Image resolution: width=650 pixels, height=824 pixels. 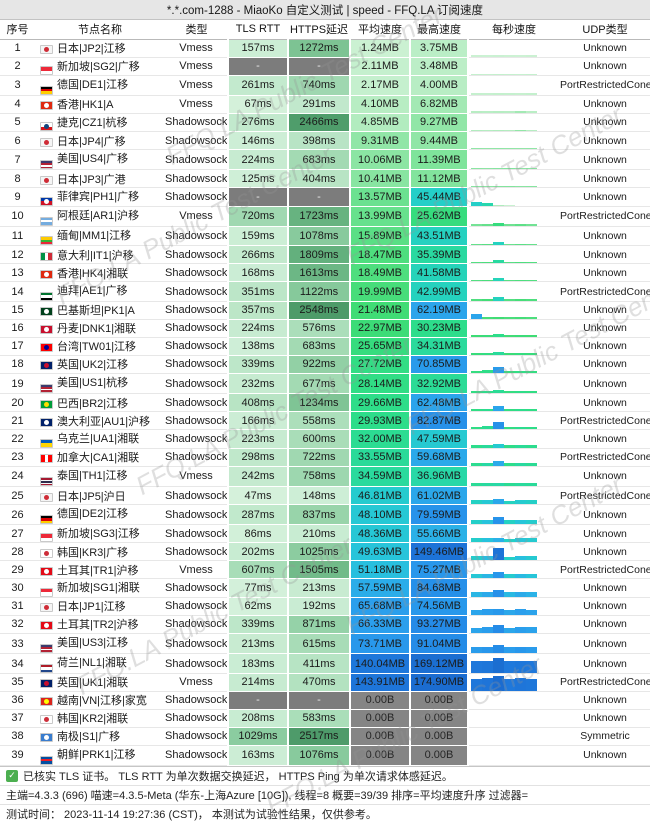 What do you see at coordinates (439, 439) in the screenshot?
I see `max-speed-value: 47.59MB` at bounding box center [439, 439].